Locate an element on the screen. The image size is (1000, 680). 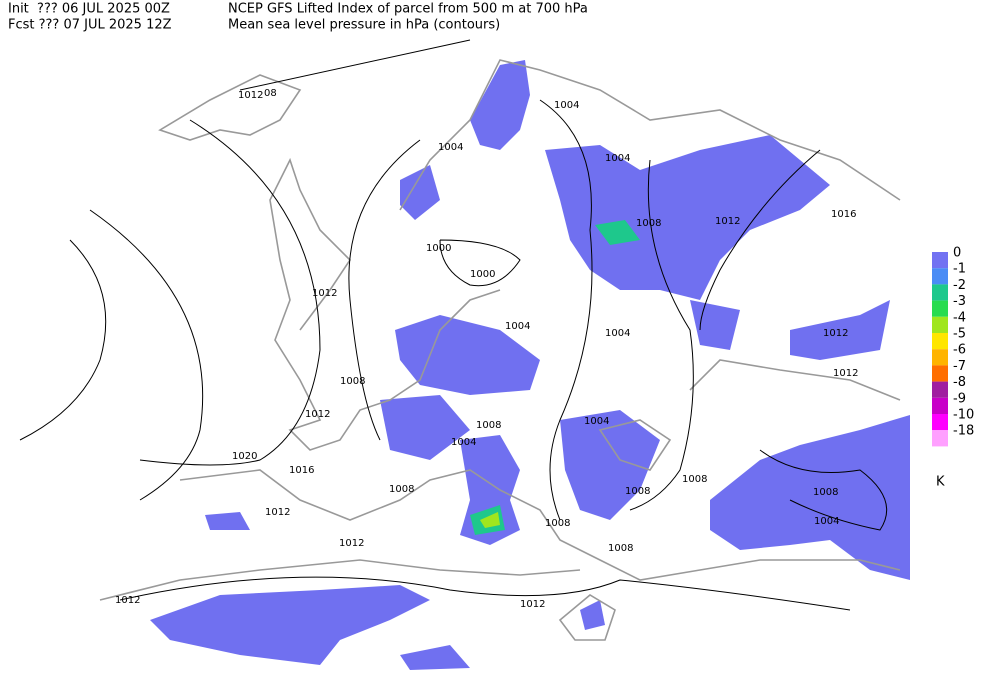
legend-label: -18 is located at coordinates (963, 431).